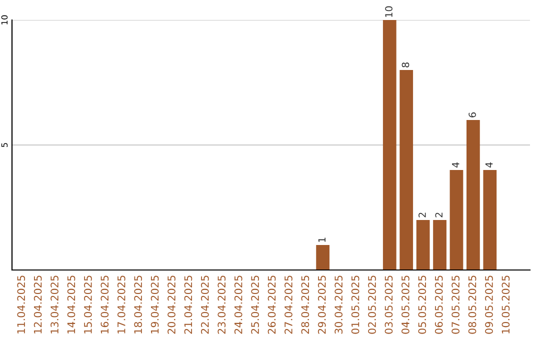  I want to click on x-tick-label: 21.04.2025, so click(188, 305).